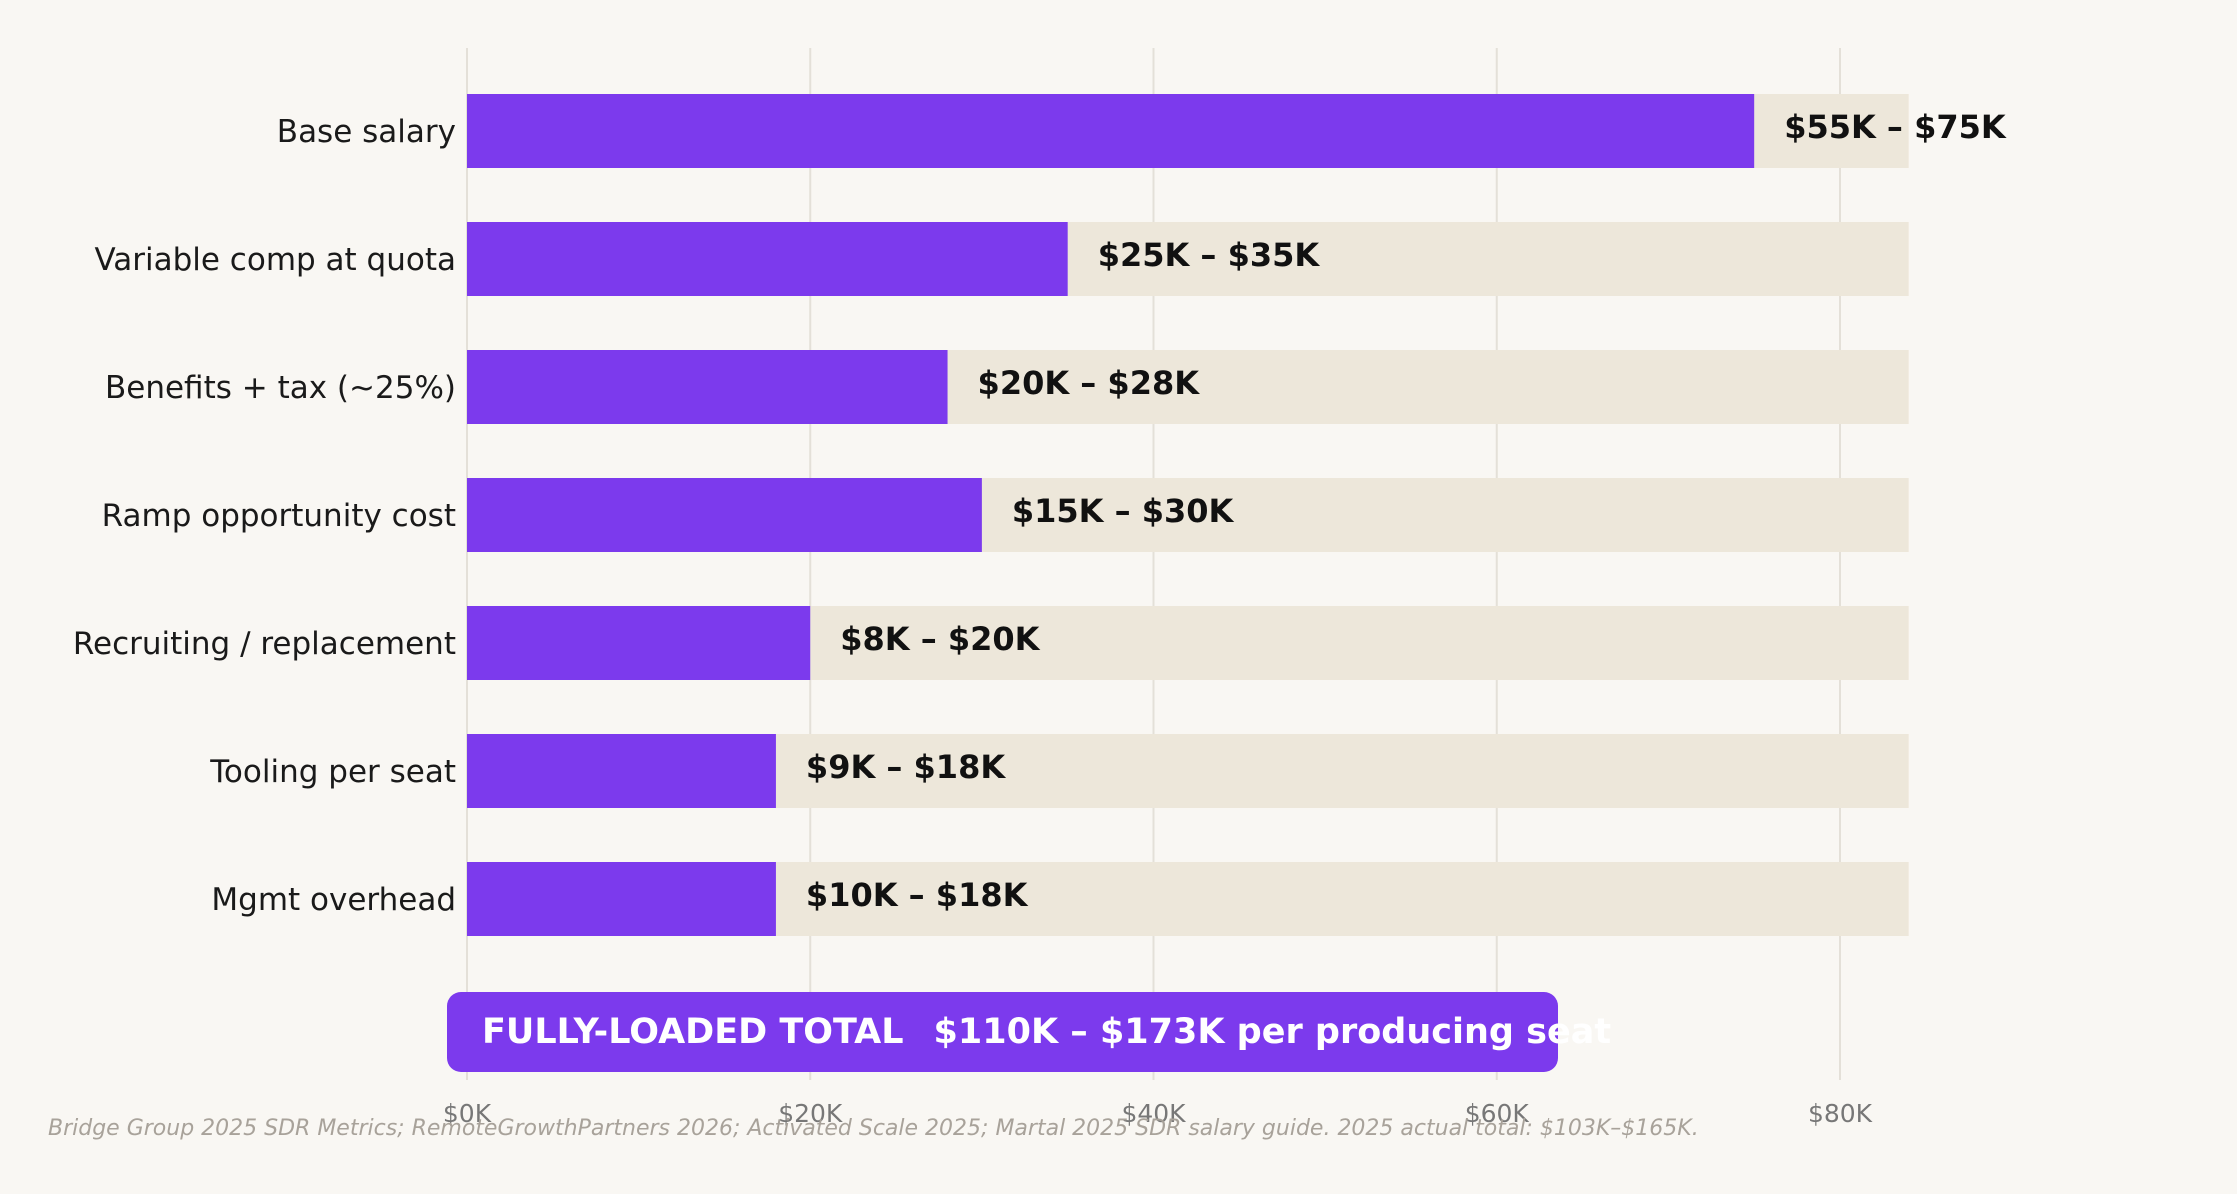 This screenshot has width=2237, height=1194. What do you see at coordinates (1209, 255) in the screenshot?
I see `data-label: $25K – $35K` at bounding box center [1209, 255].